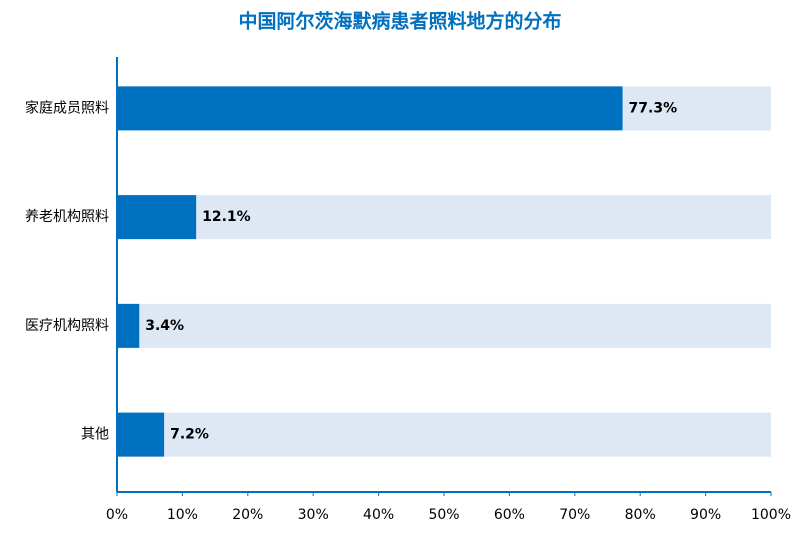 The width and height of the screenshot is (800, 536). I want to click on data-label: 7.2%, so click(189, 435).